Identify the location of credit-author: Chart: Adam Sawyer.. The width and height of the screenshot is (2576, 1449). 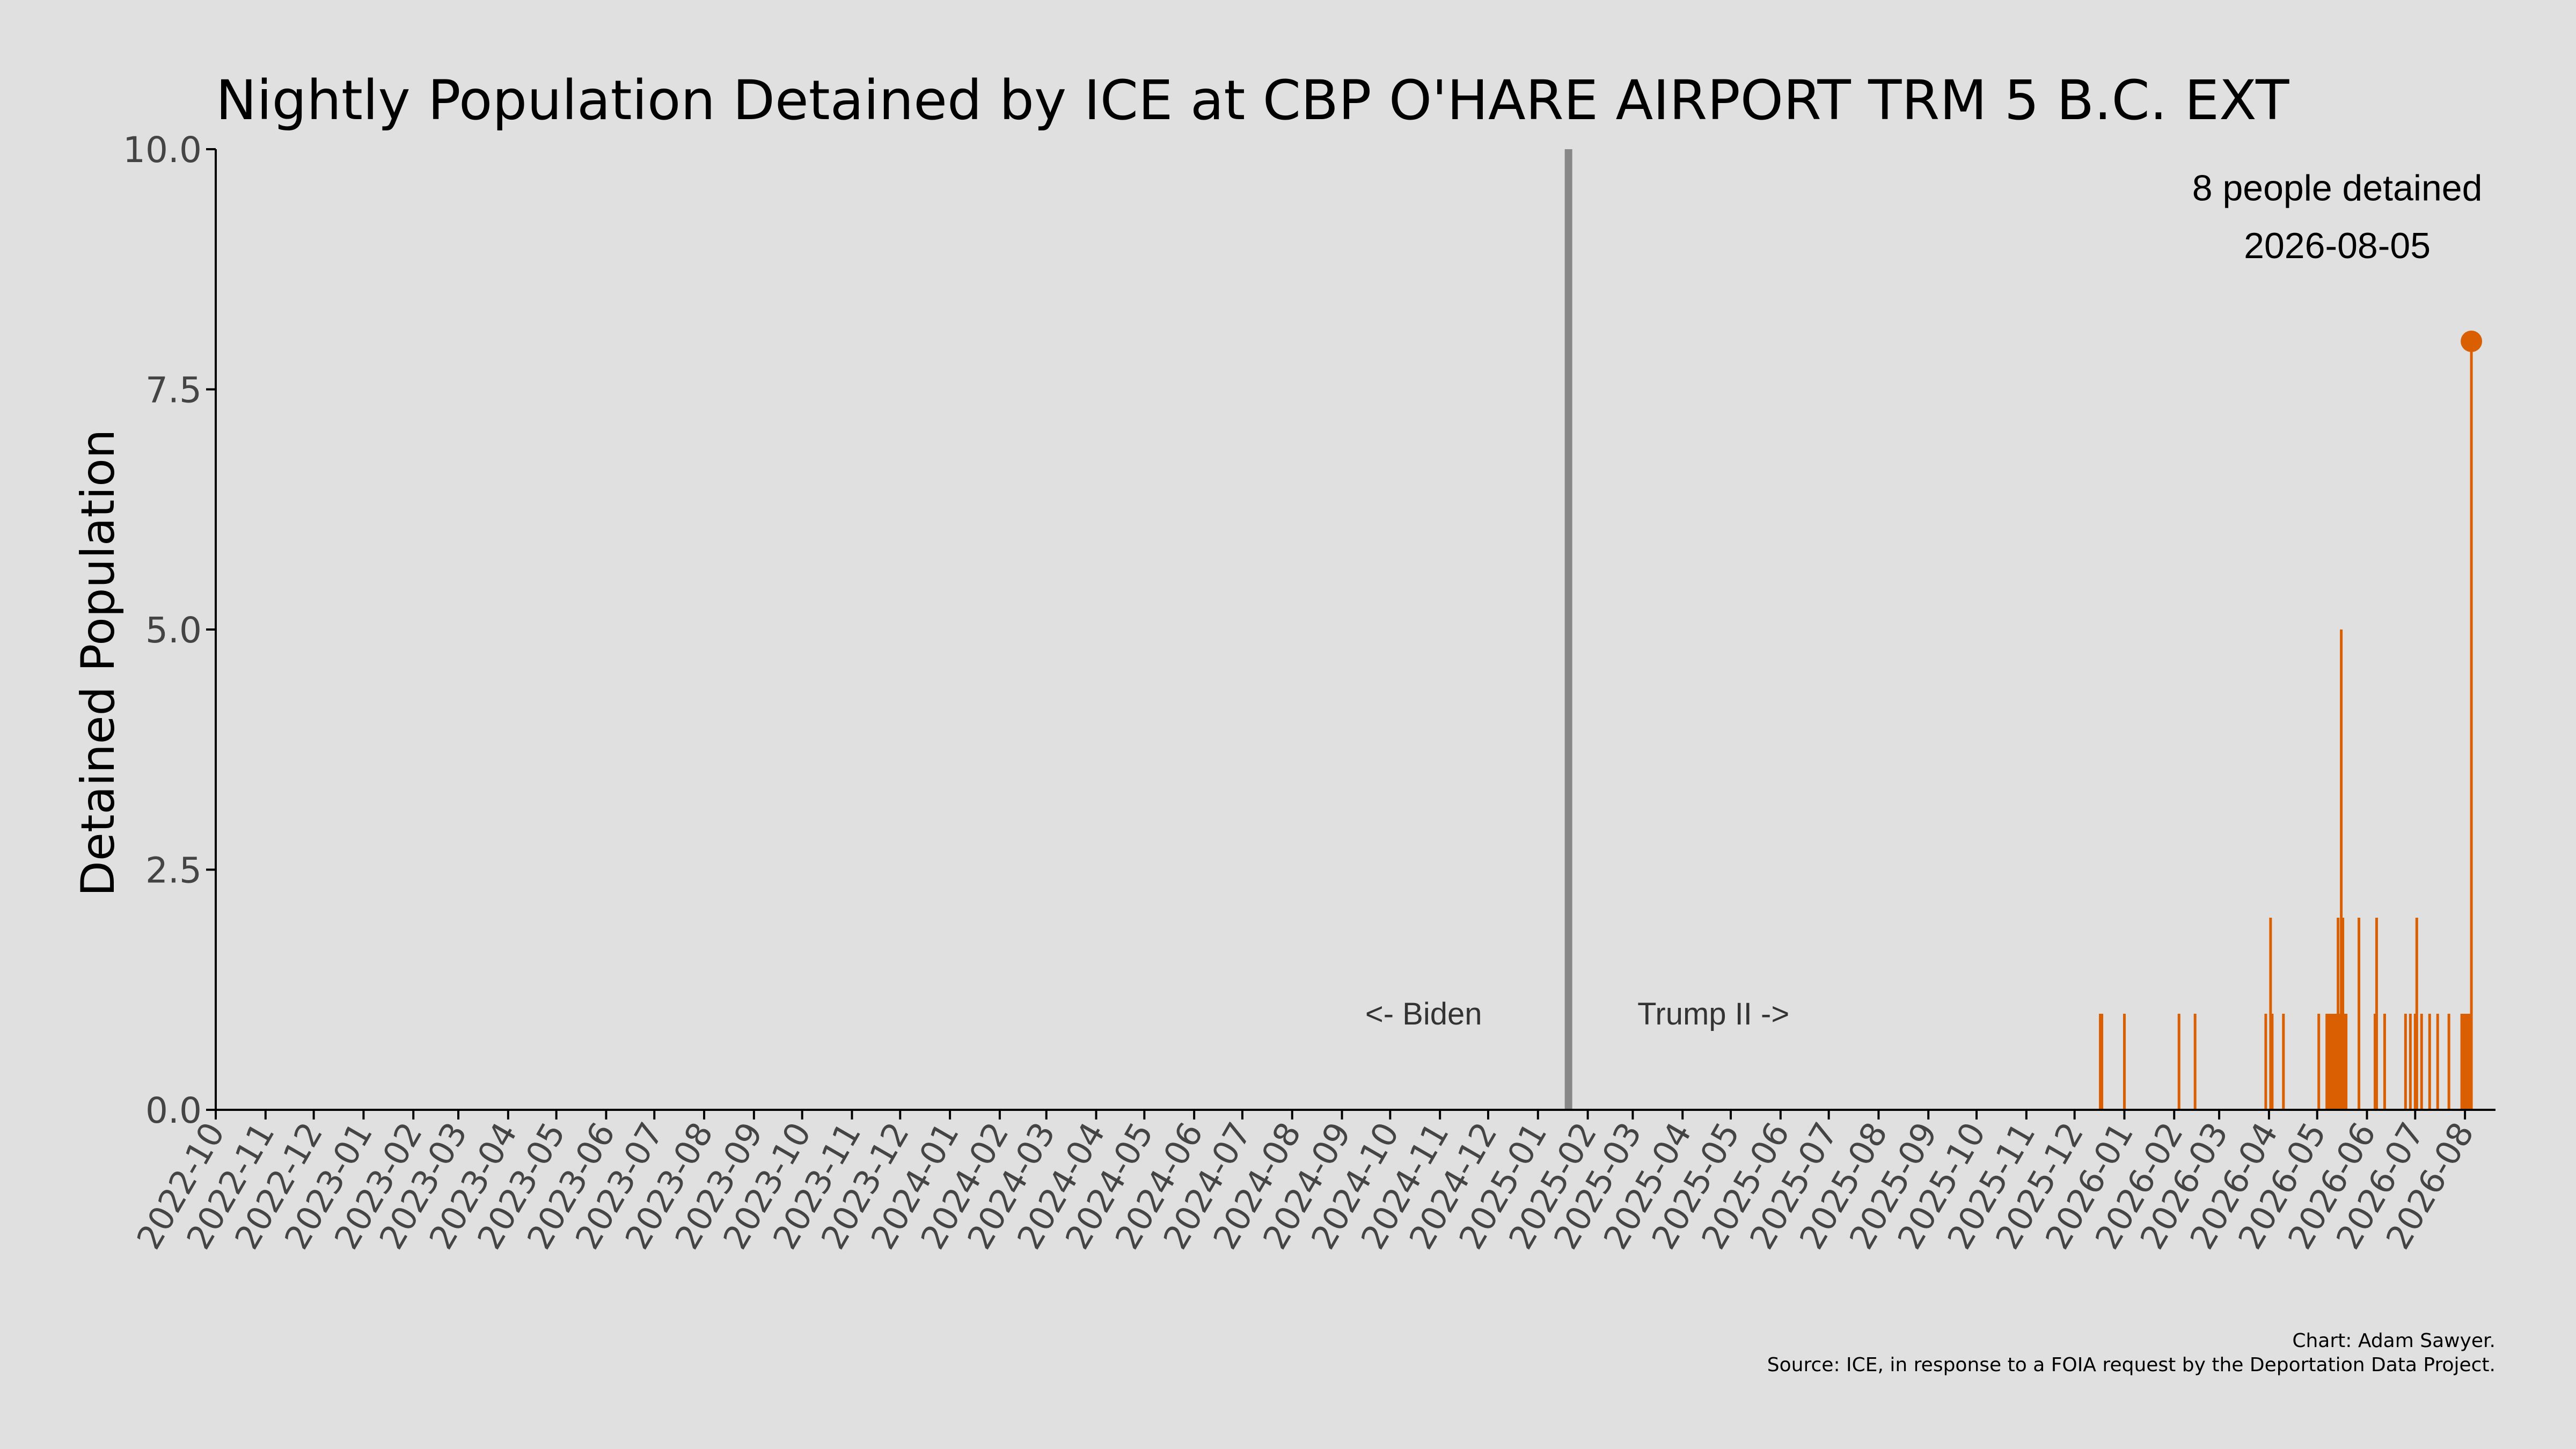
(2394, 1341).